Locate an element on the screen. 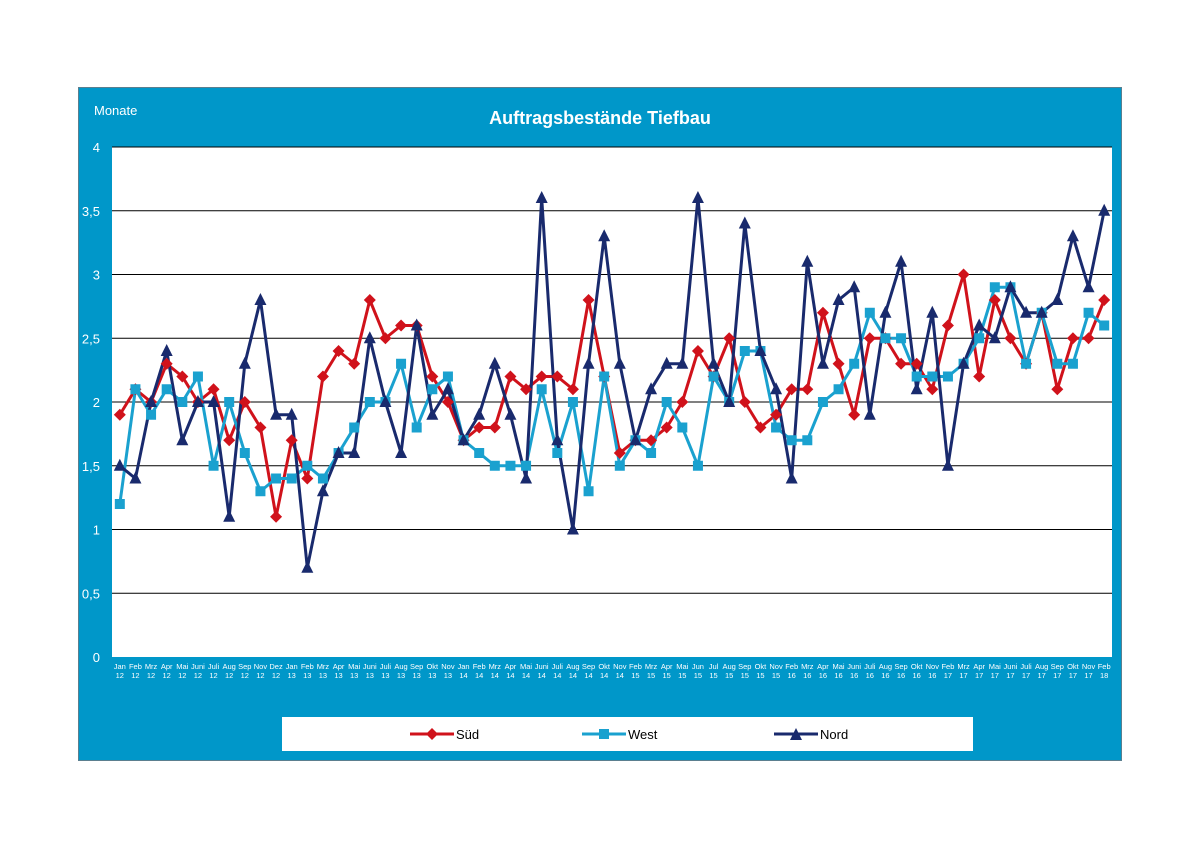 This screenshot has width=1200, height=848. legend-item-sued: Süd is located at coordinates (444, 734).